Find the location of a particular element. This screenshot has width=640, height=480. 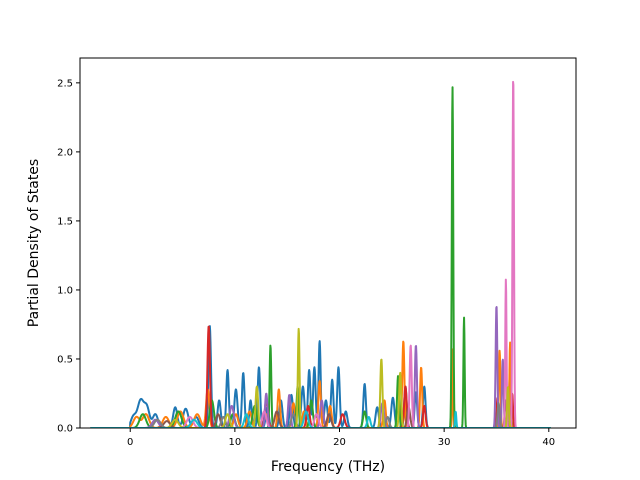

y-tick-label: 2.0 is located at coordinates (65, 152).